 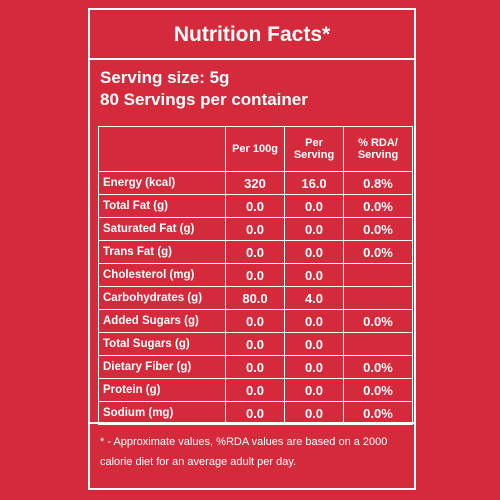 What do you see at coordinates (162, 229) in the screenshot?
I see `nutrient-name: Saturated Fat (g)` at bounding box center [162, 229].